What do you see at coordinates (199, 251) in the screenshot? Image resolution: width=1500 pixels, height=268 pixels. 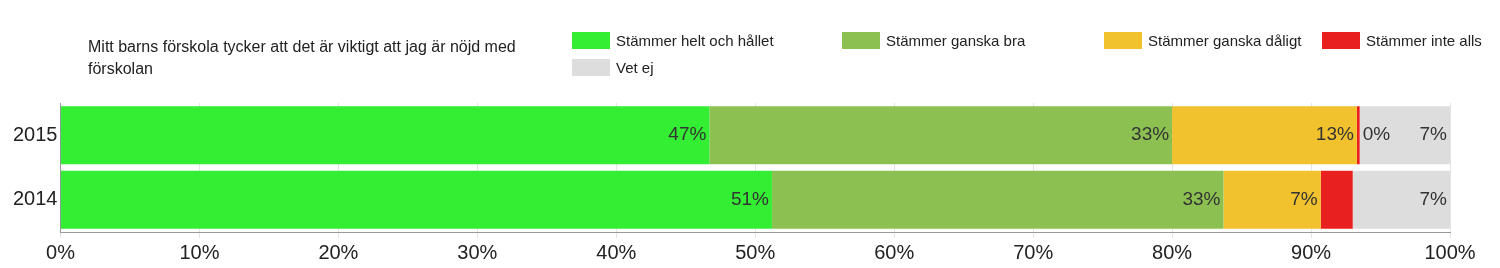 I see `x-tick-label: 10%` at bounding box center [199, 251].